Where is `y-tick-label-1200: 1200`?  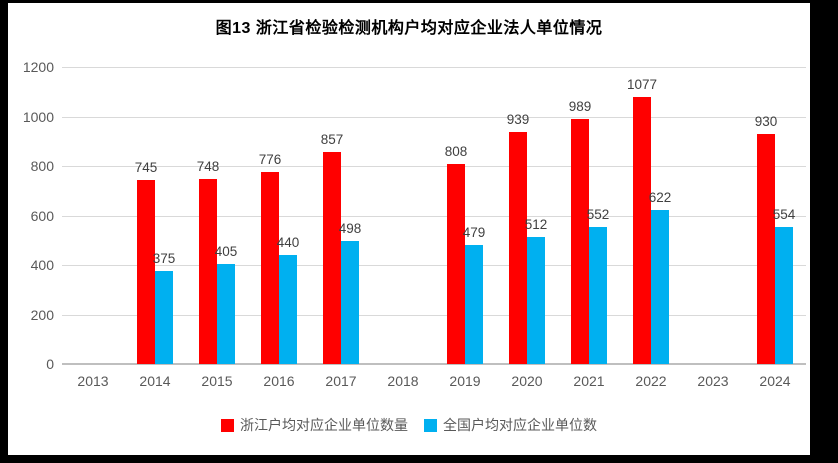
y-tick-label-1200: 1200 is located at coordinates (38, 67).